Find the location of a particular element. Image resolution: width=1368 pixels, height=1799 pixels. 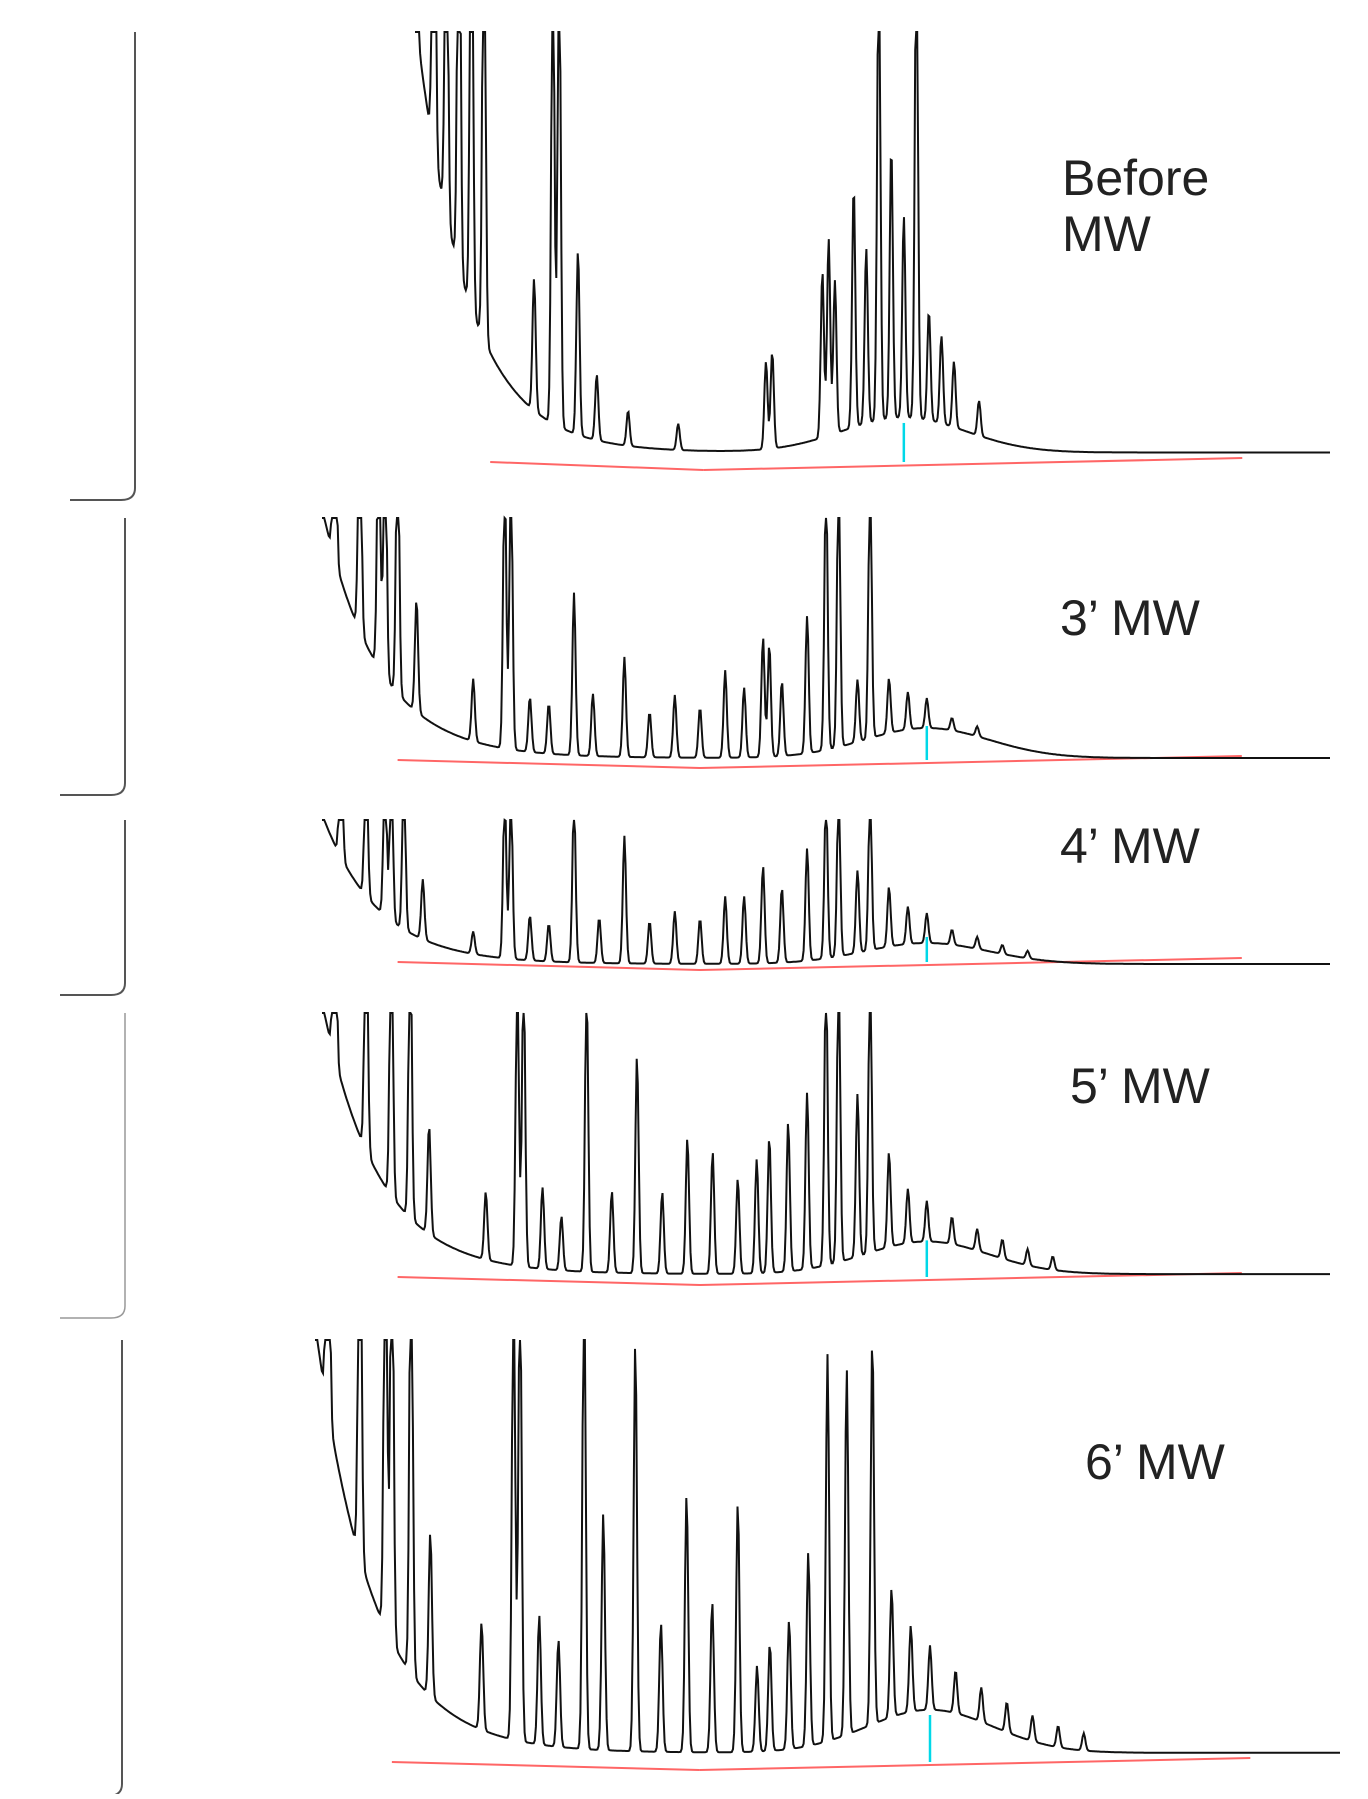

panel-label-3-mw: 3’ MW is located at coordinates (1130, 618).